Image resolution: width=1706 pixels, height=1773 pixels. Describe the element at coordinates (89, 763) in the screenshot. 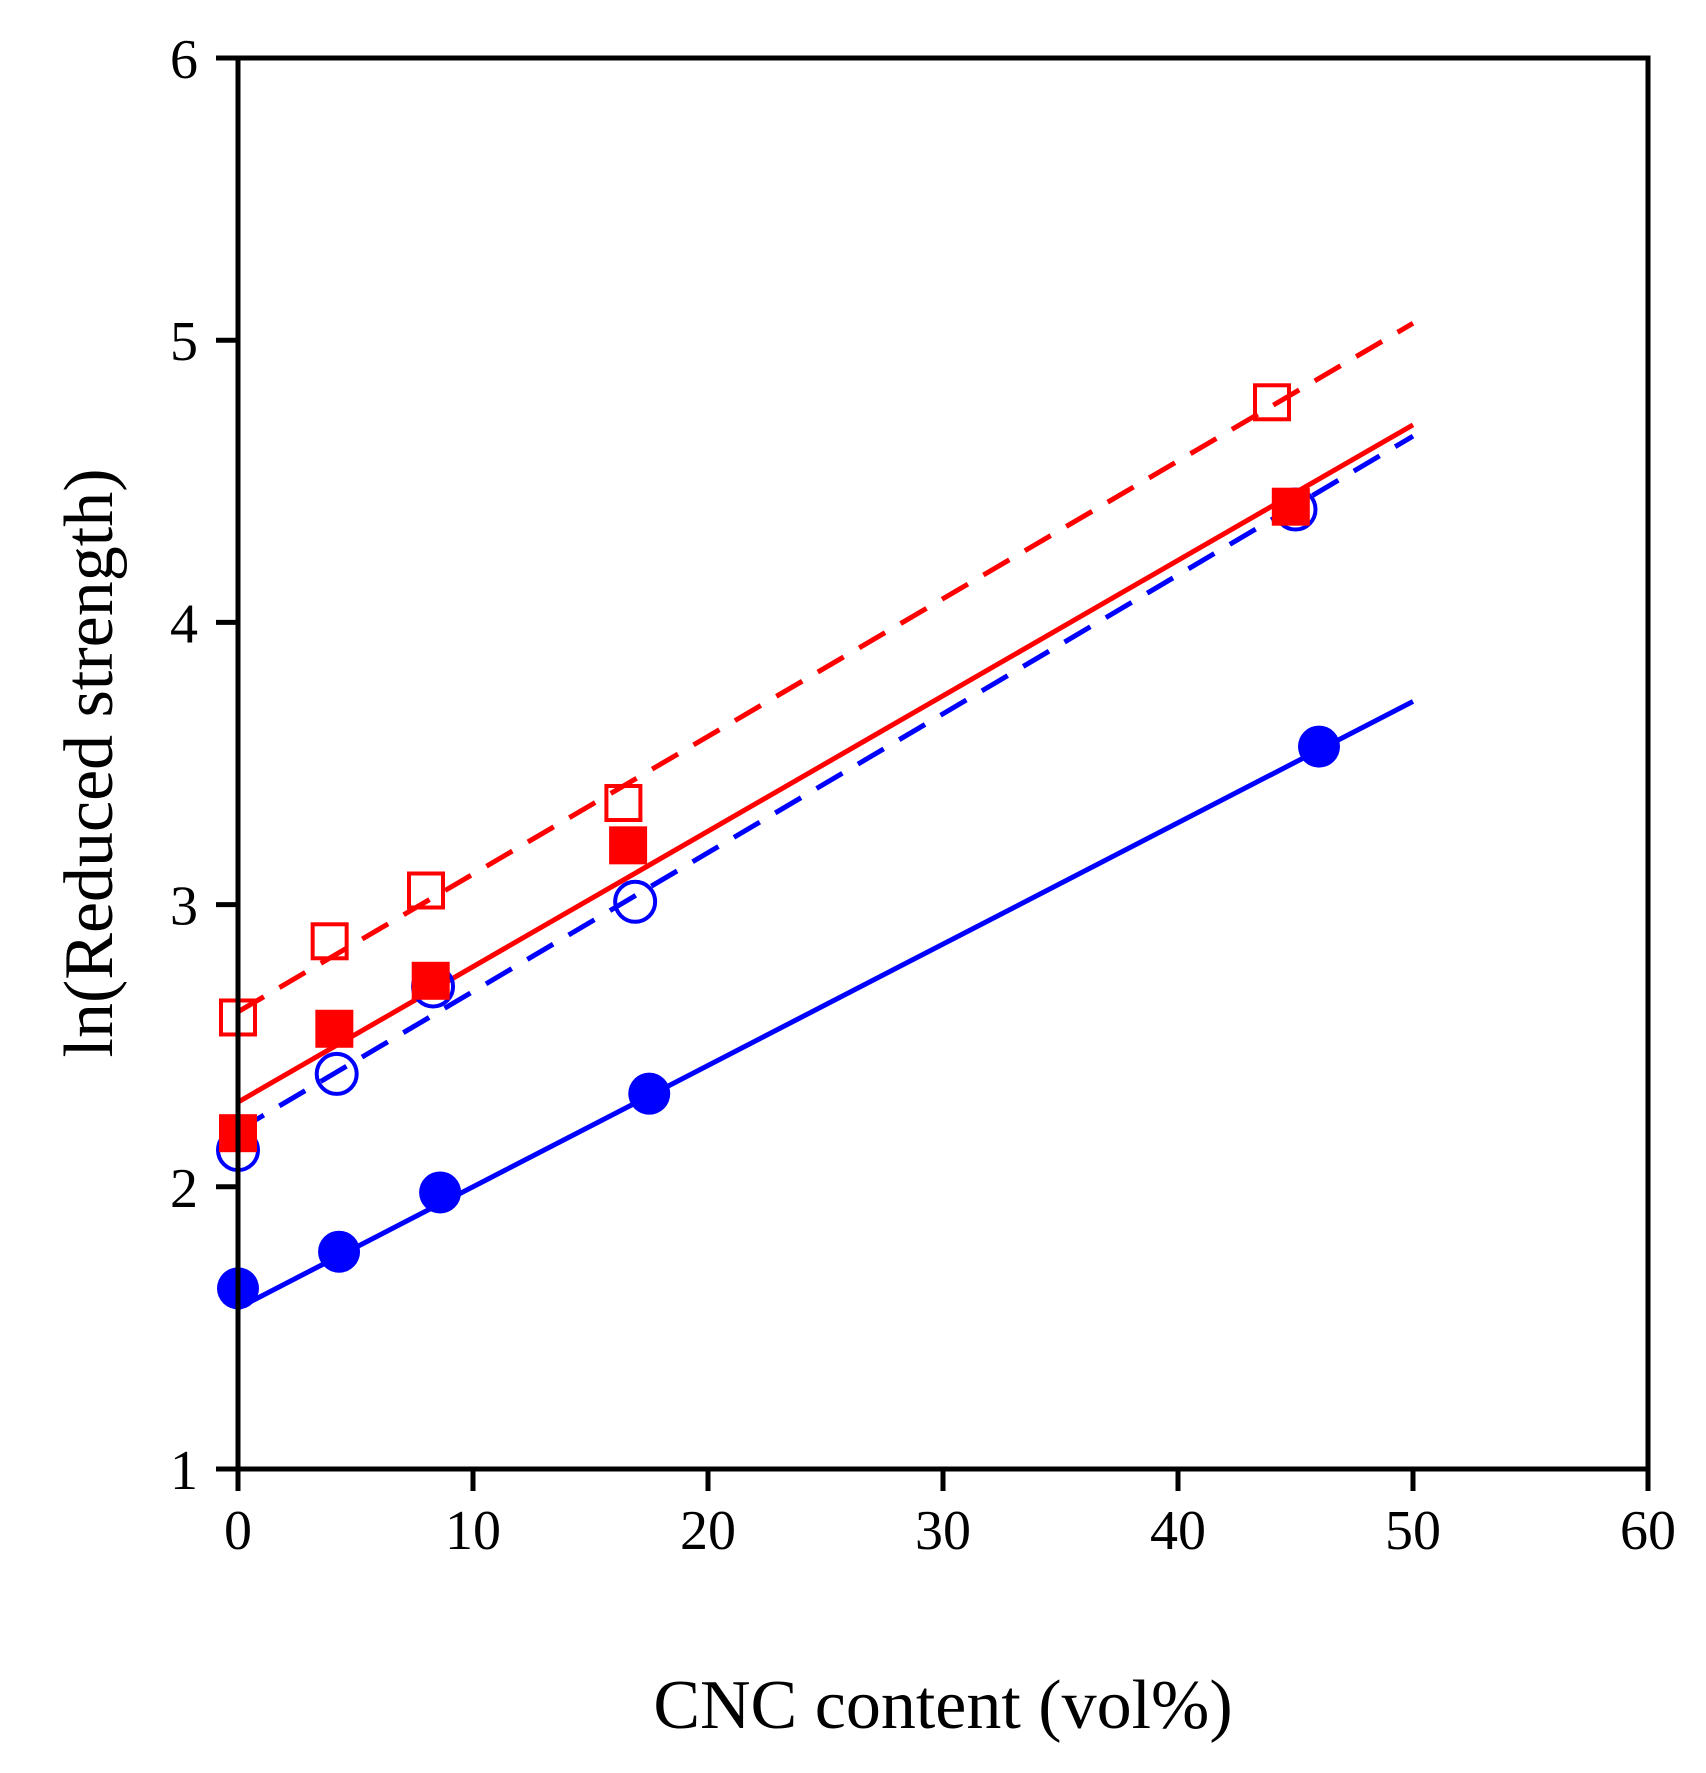

I see `y-axis-title: ln(Reduced strength)` at that location.